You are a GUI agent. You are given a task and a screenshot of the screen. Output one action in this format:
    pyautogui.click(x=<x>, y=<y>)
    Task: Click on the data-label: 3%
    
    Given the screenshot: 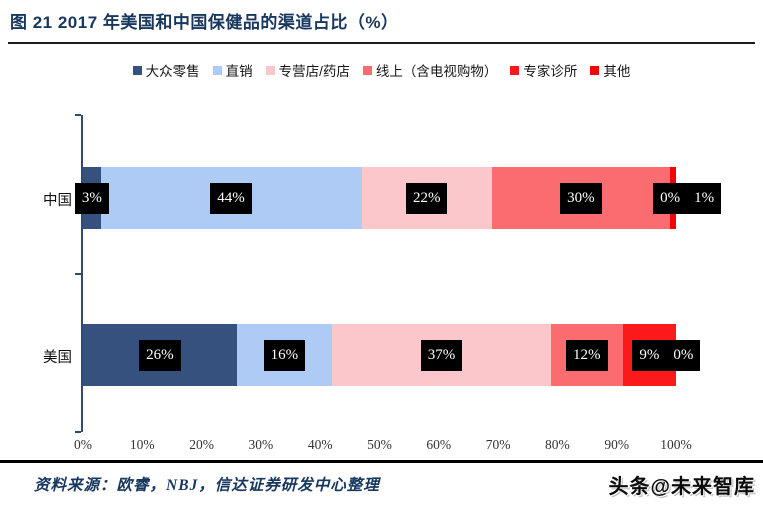 What is the action you would take?
    pyautogui.click(x=91, y=198)
    